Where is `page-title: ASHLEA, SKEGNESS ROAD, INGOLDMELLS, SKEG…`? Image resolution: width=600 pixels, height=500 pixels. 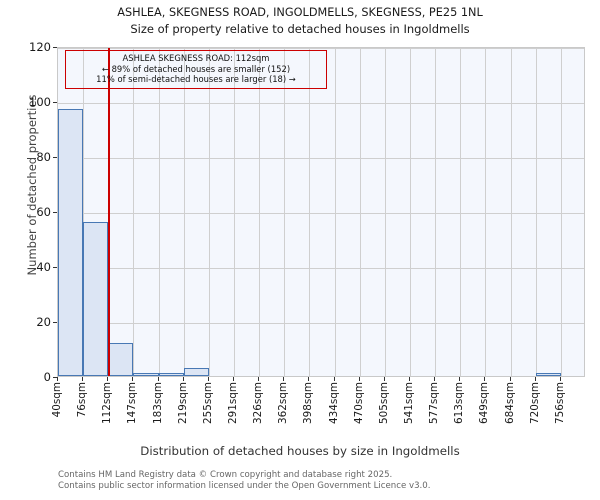
page-title: ASHLEA, SKEGNESS ROAD, INGOLDMELLS, SKEG… is located at coordinates (300, 12).